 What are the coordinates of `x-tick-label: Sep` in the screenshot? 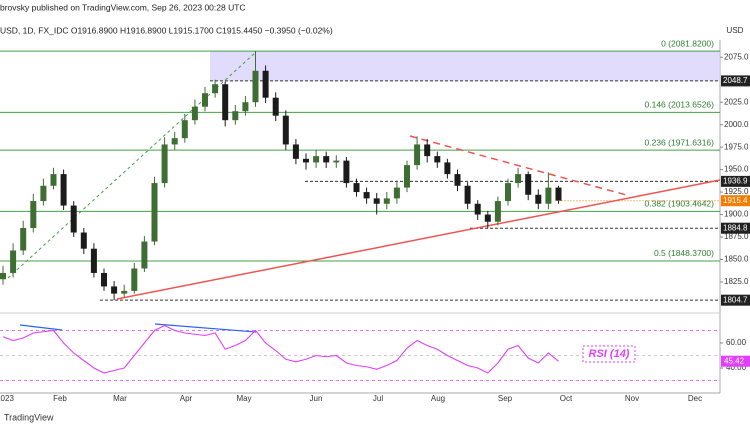 It's located at (505, 398).